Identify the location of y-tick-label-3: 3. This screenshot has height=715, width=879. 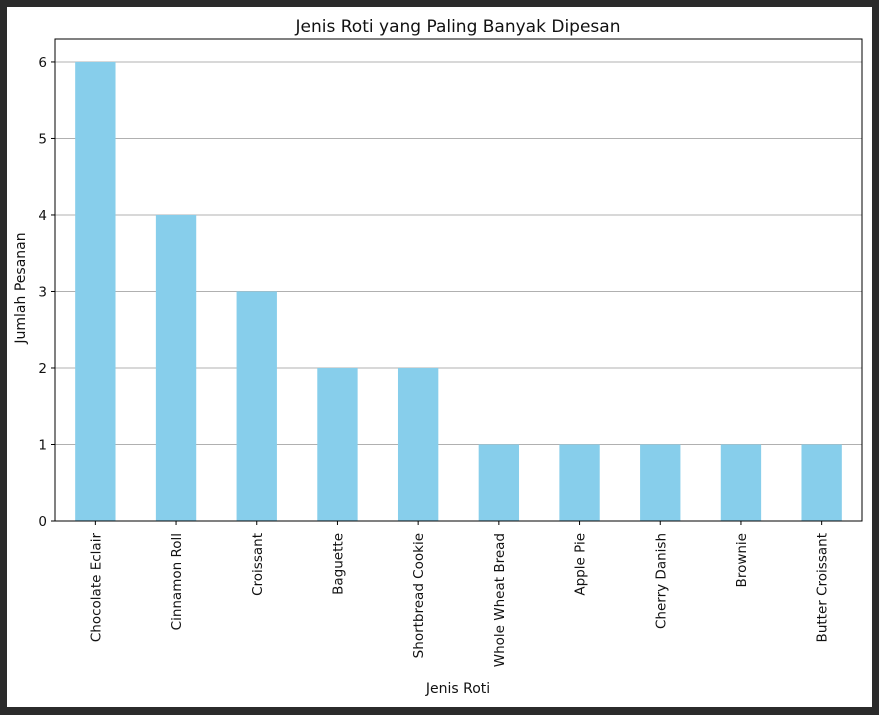
(42, 292).